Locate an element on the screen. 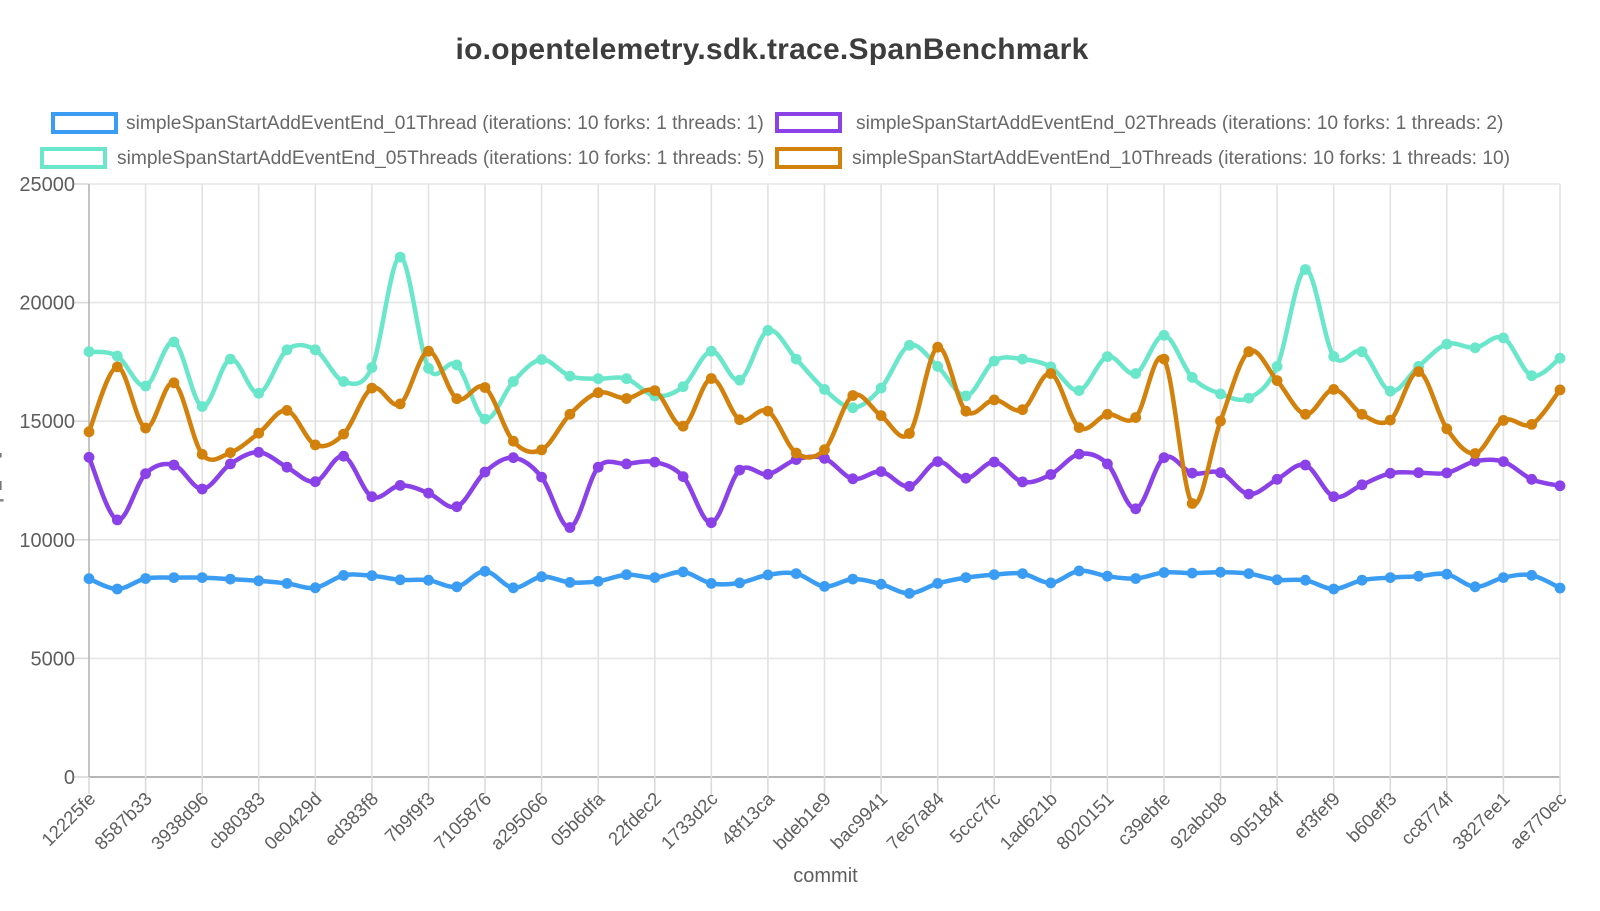  svg-text: 25000 is located at coordinates (47, 185).